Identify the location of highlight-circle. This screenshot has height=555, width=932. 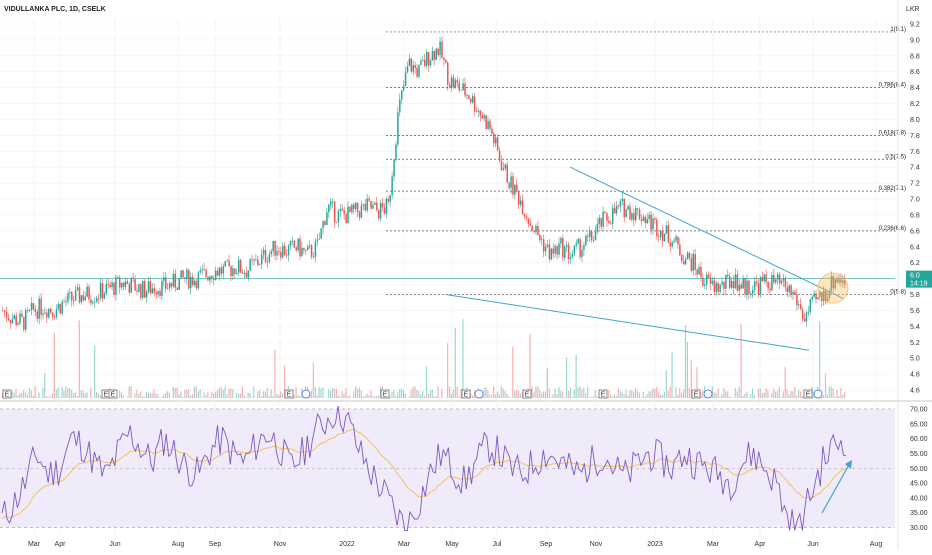
(833, 288).